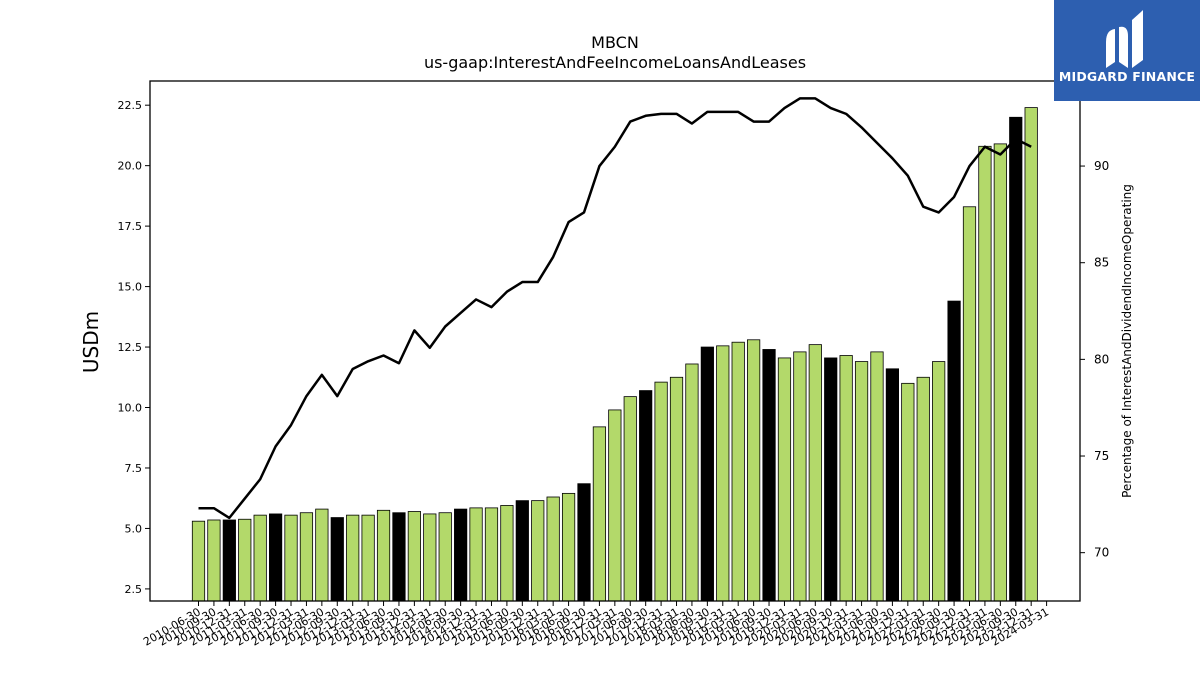  What do you see at coordinates (130, 166) in the screenshot?
I see `y-tick-label: 20.0` at bounding box center [130, 166].